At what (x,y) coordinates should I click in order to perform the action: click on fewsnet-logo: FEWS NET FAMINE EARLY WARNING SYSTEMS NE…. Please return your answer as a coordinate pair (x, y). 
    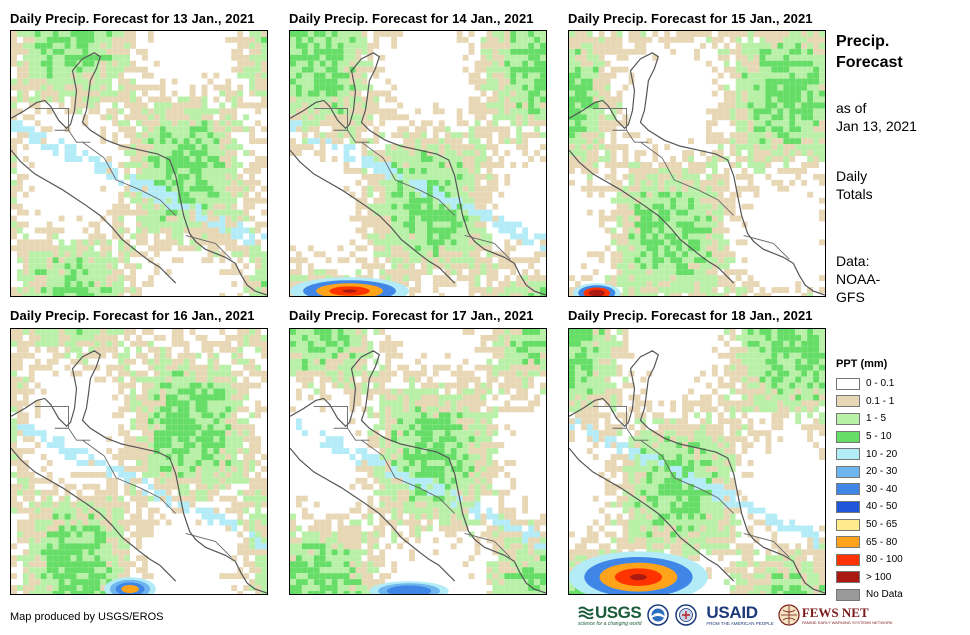
    Looking at the image, I should click on (835, 615).